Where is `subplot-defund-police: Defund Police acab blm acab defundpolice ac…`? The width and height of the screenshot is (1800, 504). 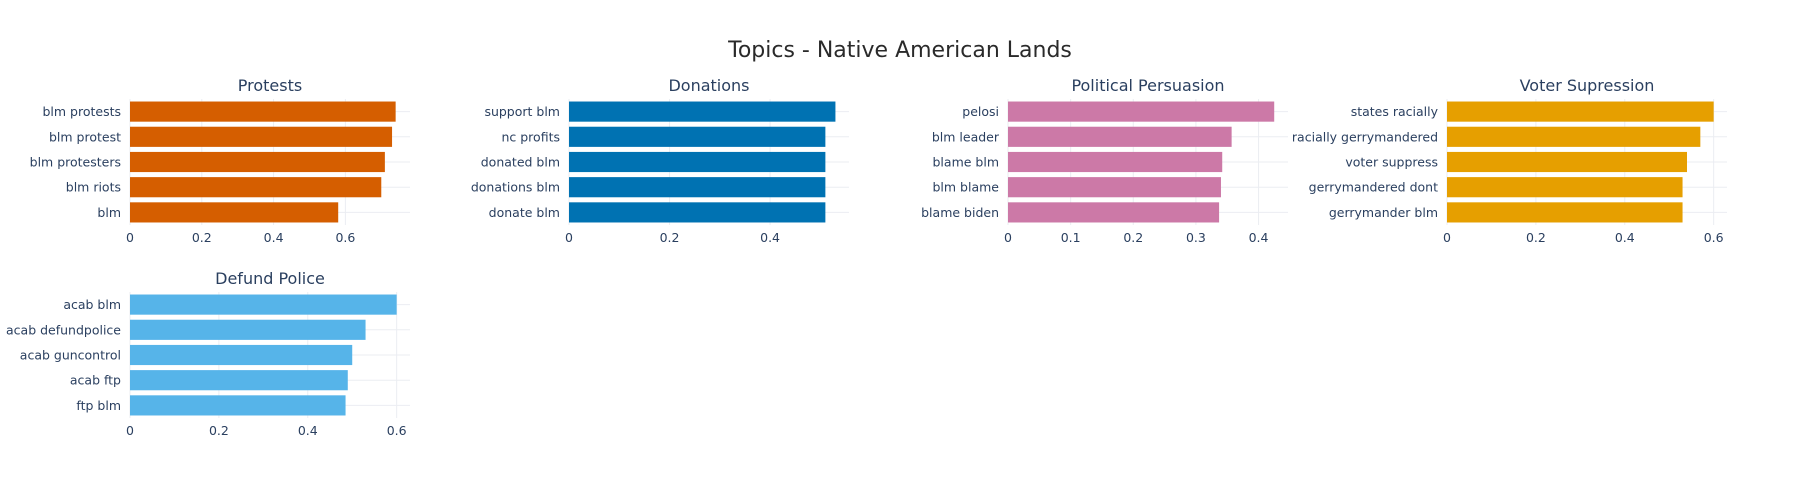 subplot-defund-police: Defund Police acab blm acab defundpolice ac… is located at coordinates (208, 353).